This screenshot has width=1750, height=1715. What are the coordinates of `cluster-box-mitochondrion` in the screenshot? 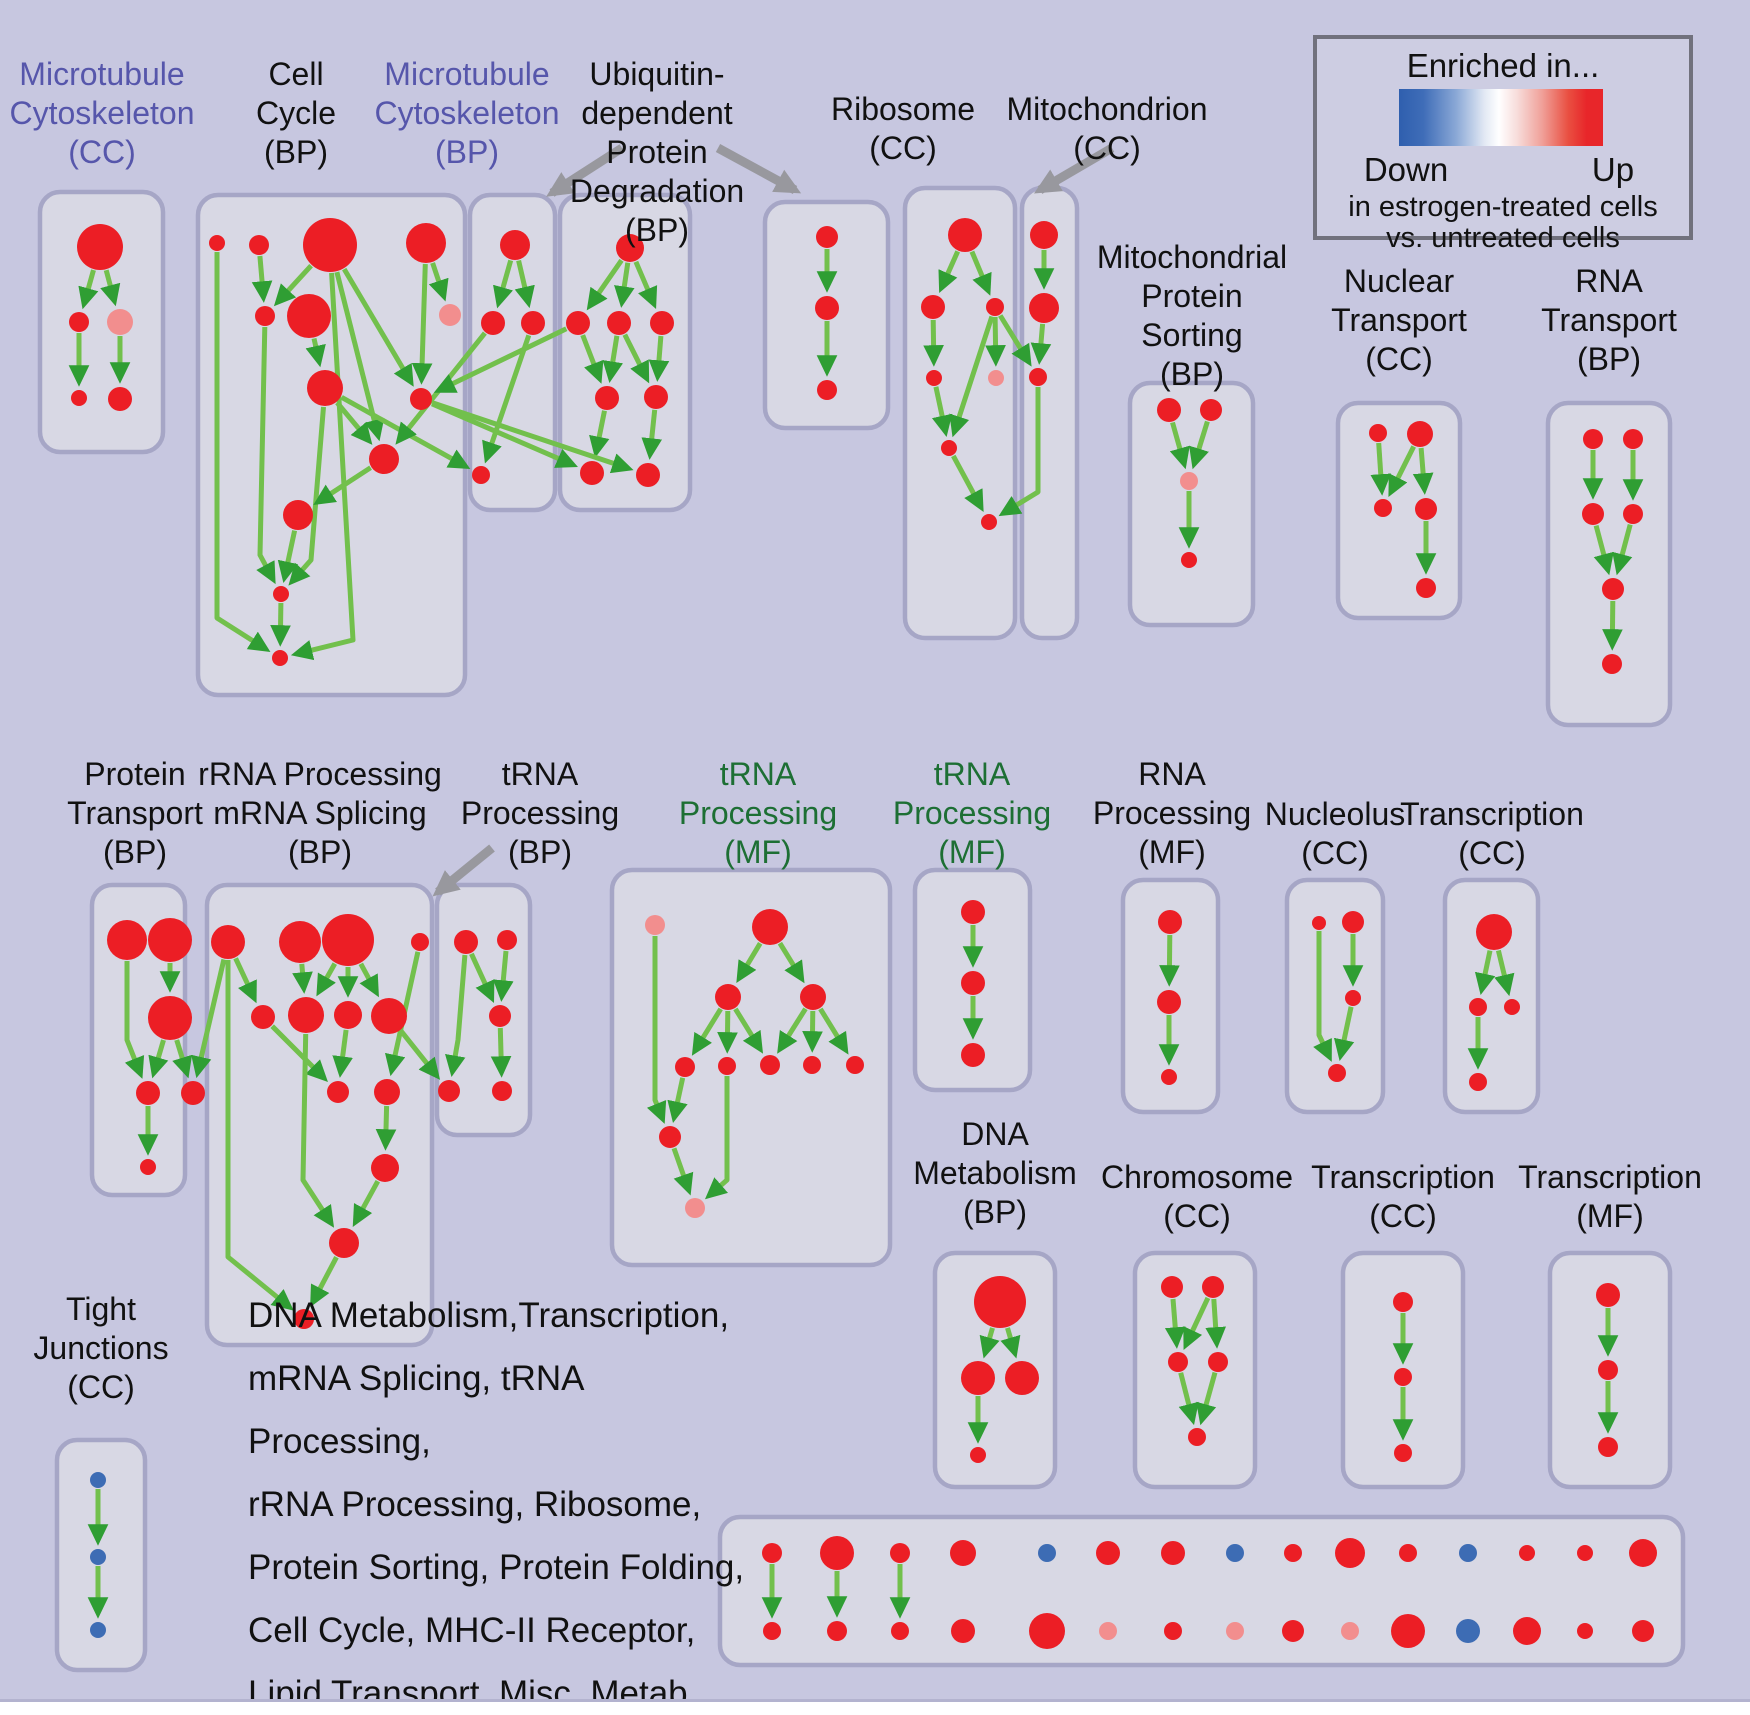 It's located at (1049, 413).